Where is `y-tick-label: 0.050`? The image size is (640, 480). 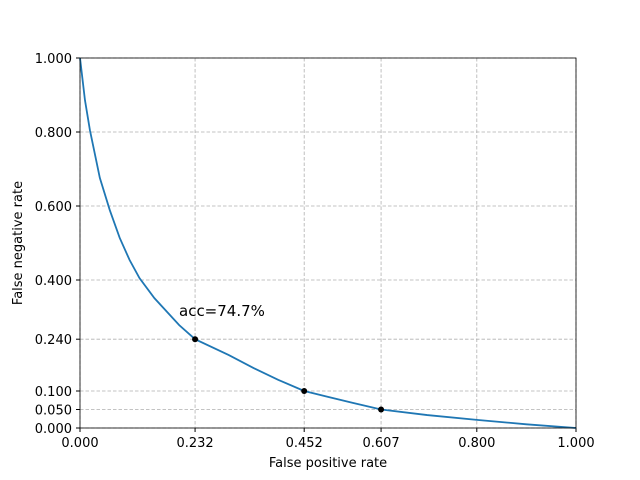
y-tick-label: 0.050 is located at coordinates (53, 411).